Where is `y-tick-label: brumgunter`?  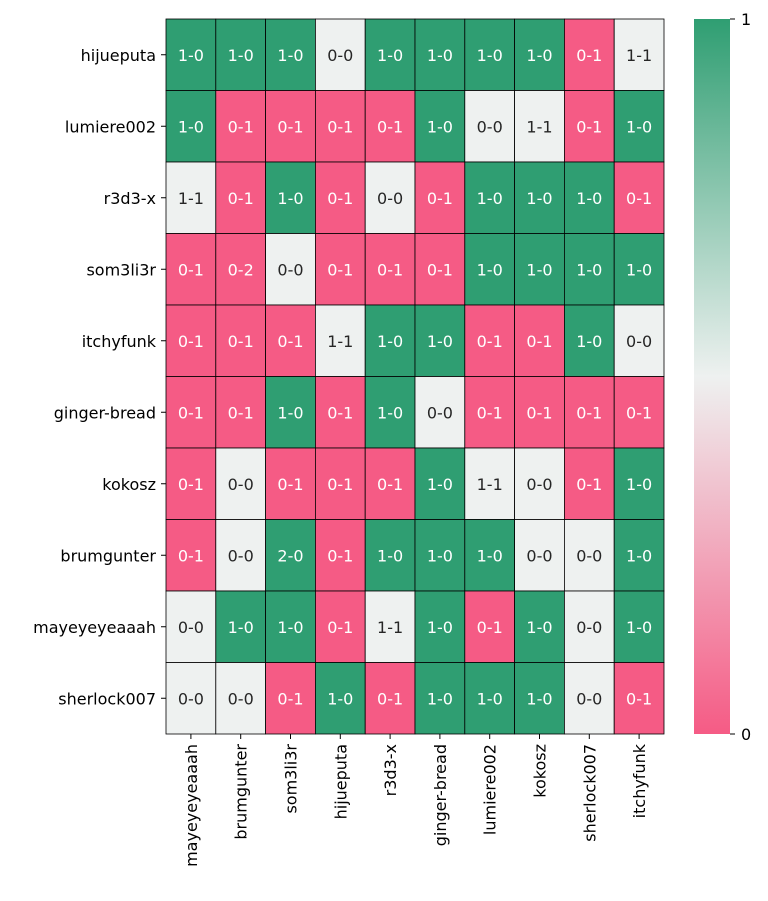 y-tick-label: brumgunter is located at coordinates (108, 555).